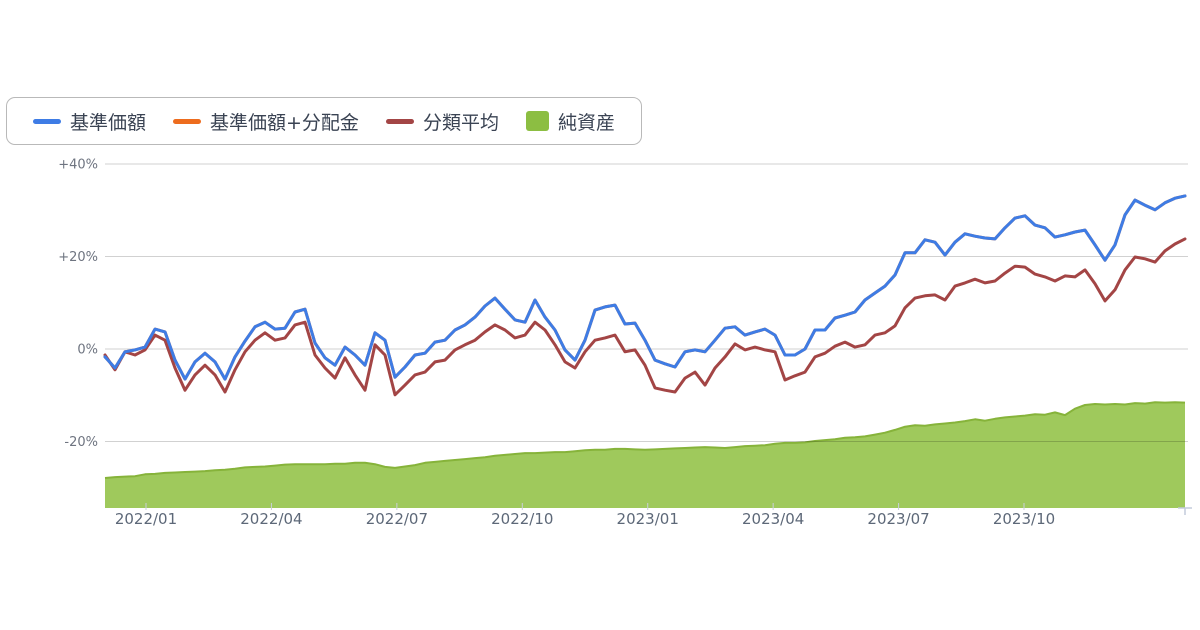  Describe the element at coordinates (586, 122) in the screenshot. I see `legend-label-net-assets: 純資産` at that location.